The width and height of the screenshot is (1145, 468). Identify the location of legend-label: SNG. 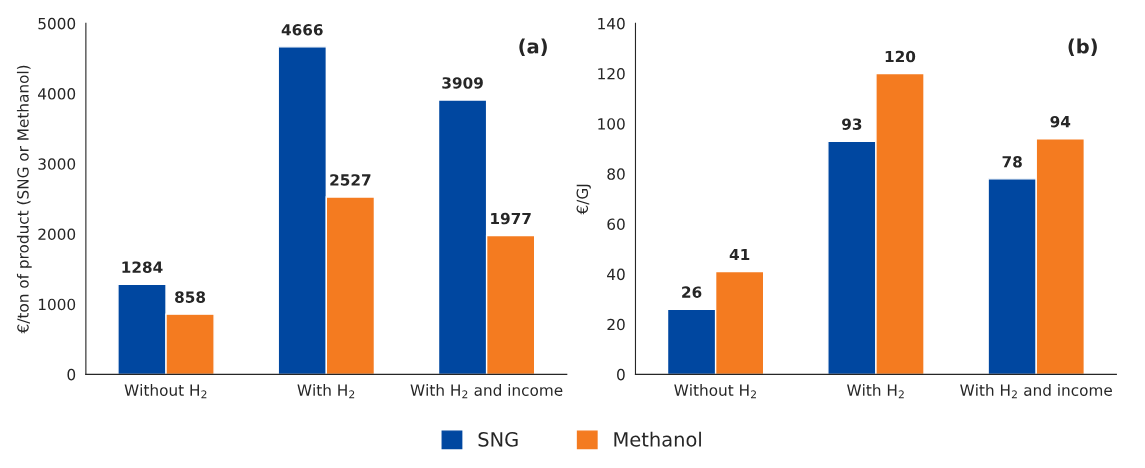
(498, 439).